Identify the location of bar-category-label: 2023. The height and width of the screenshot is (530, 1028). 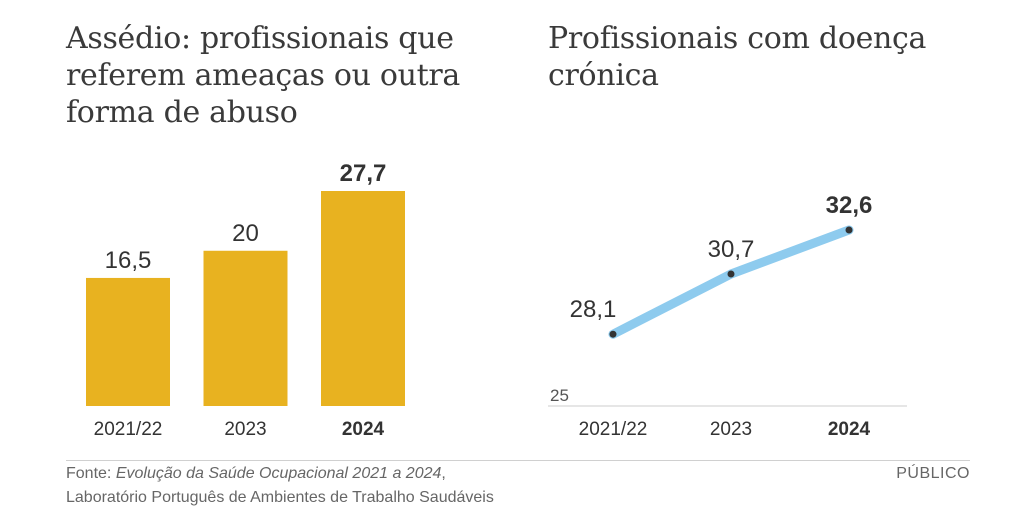
(245, 429).